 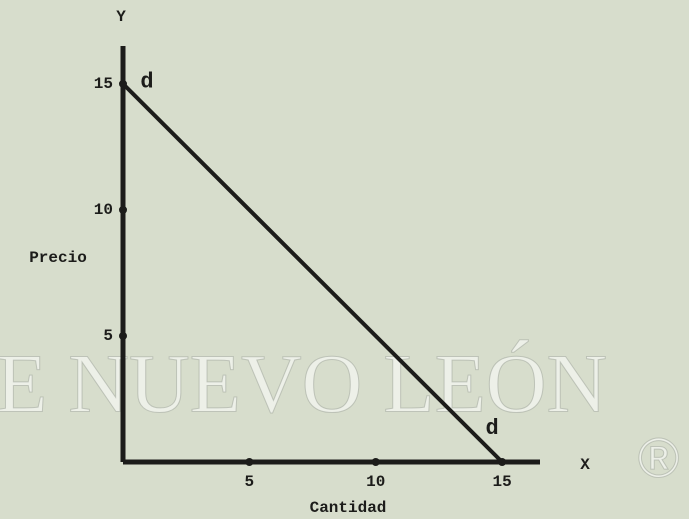 I want to click on x-tick-label: 5, so click(x=250, y=482).